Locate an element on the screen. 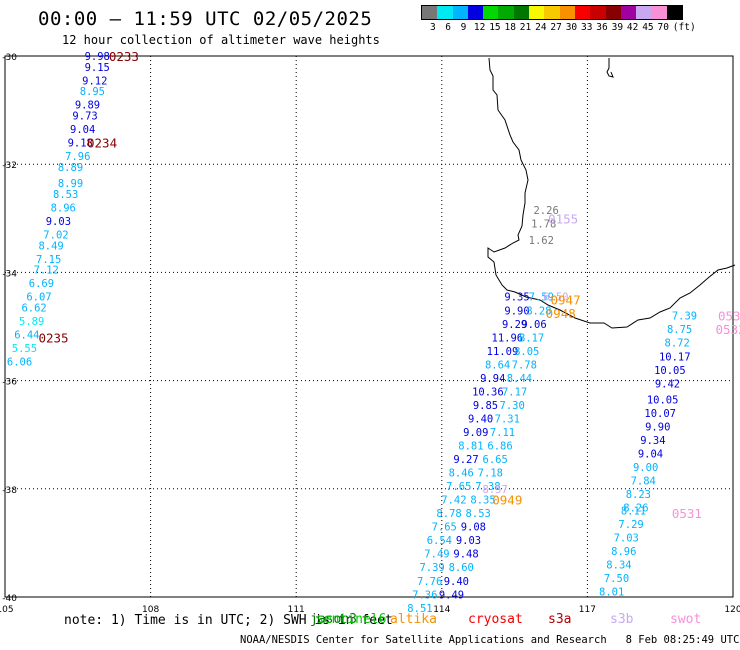 This screenshot has height=650, width=740. wave-height-value: 5.89 is located at coordinates (31, 322).